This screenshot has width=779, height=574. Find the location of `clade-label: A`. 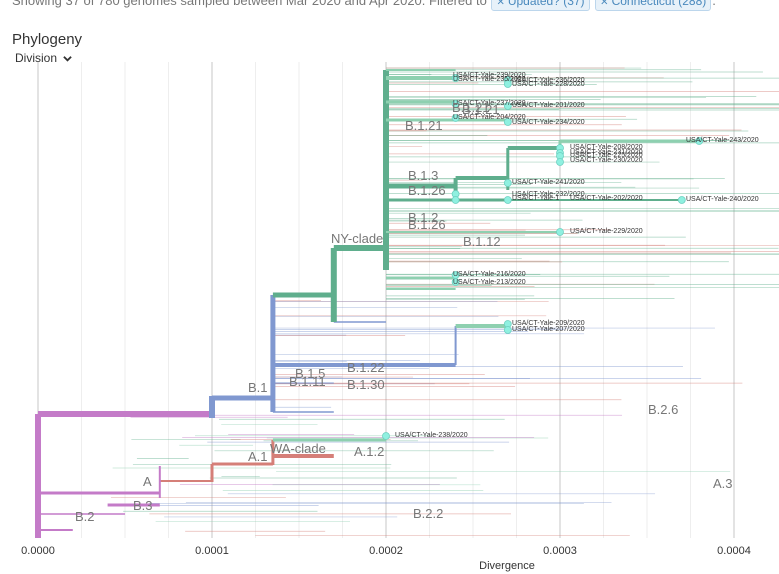

clade-label: A is located at coordinates (147, 481).